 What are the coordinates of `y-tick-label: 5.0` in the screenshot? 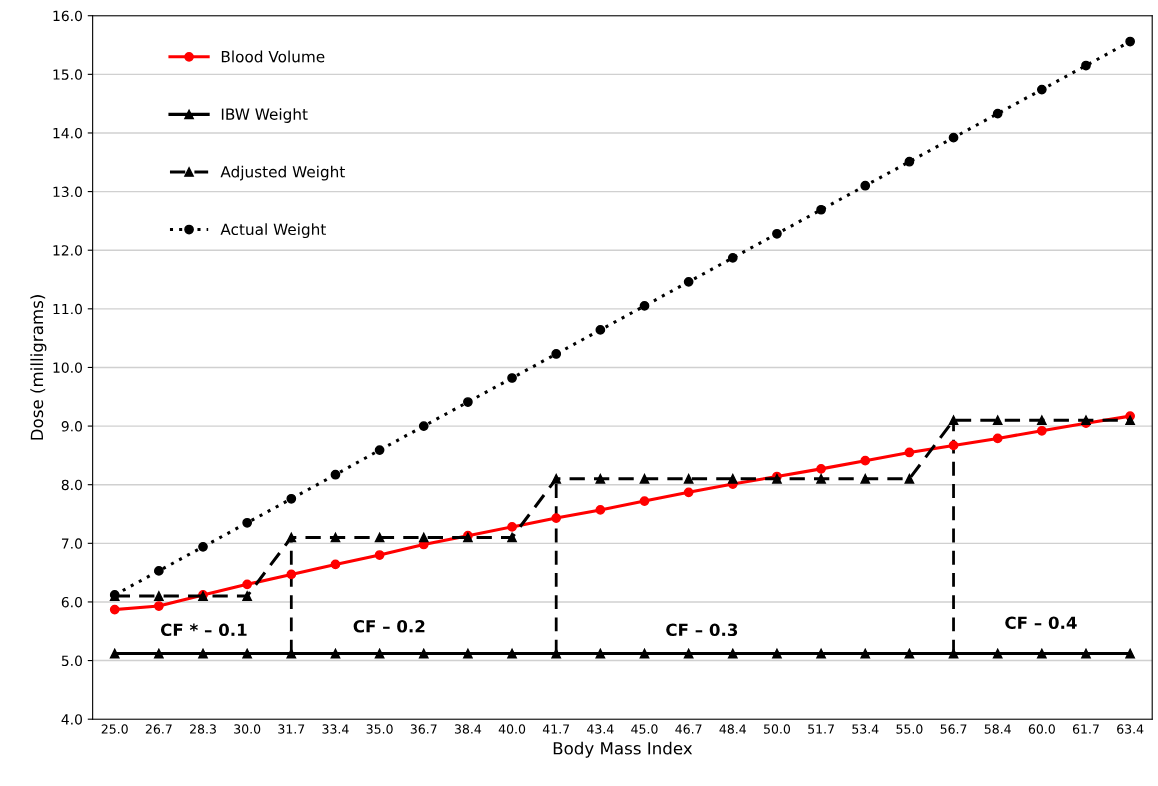 It's located at (71, 661).